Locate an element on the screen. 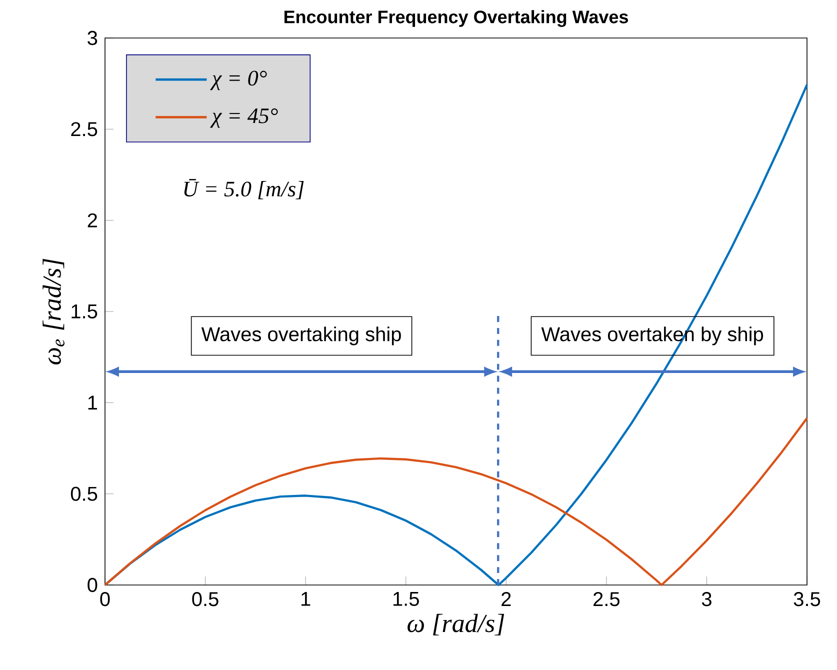  y-tick-label: 1 is located at coordinates (92, 403).